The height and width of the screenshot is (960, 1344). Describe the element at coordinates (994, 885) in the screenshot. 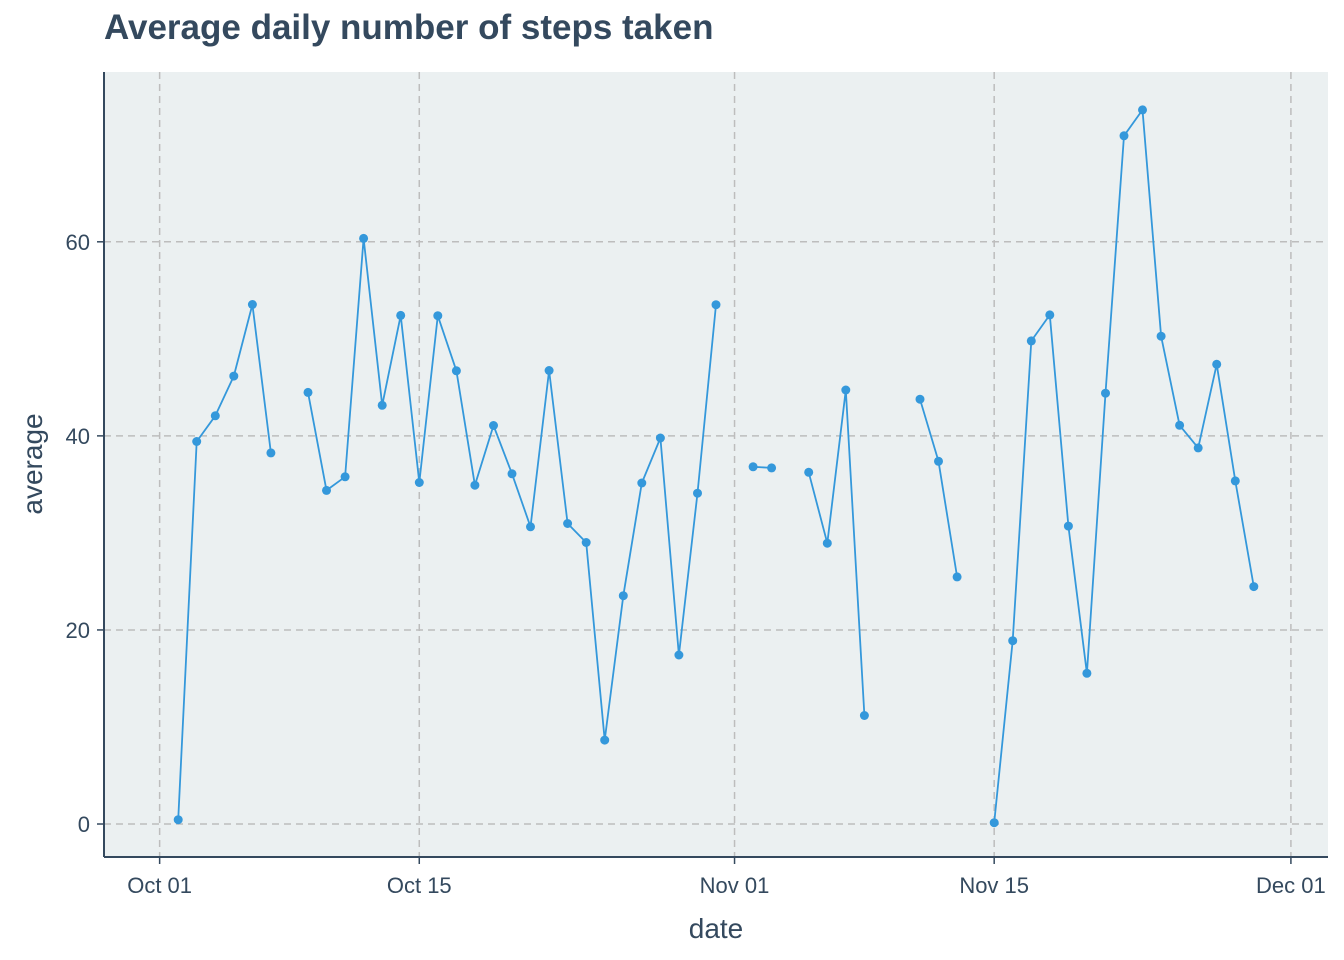

I see `x-tick-label: Nov 15` at that location.